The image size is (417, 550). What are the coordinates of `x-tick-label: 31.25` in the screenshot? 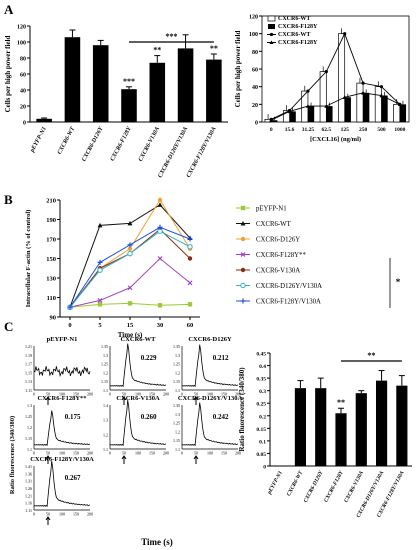 It's located at (308, 130).